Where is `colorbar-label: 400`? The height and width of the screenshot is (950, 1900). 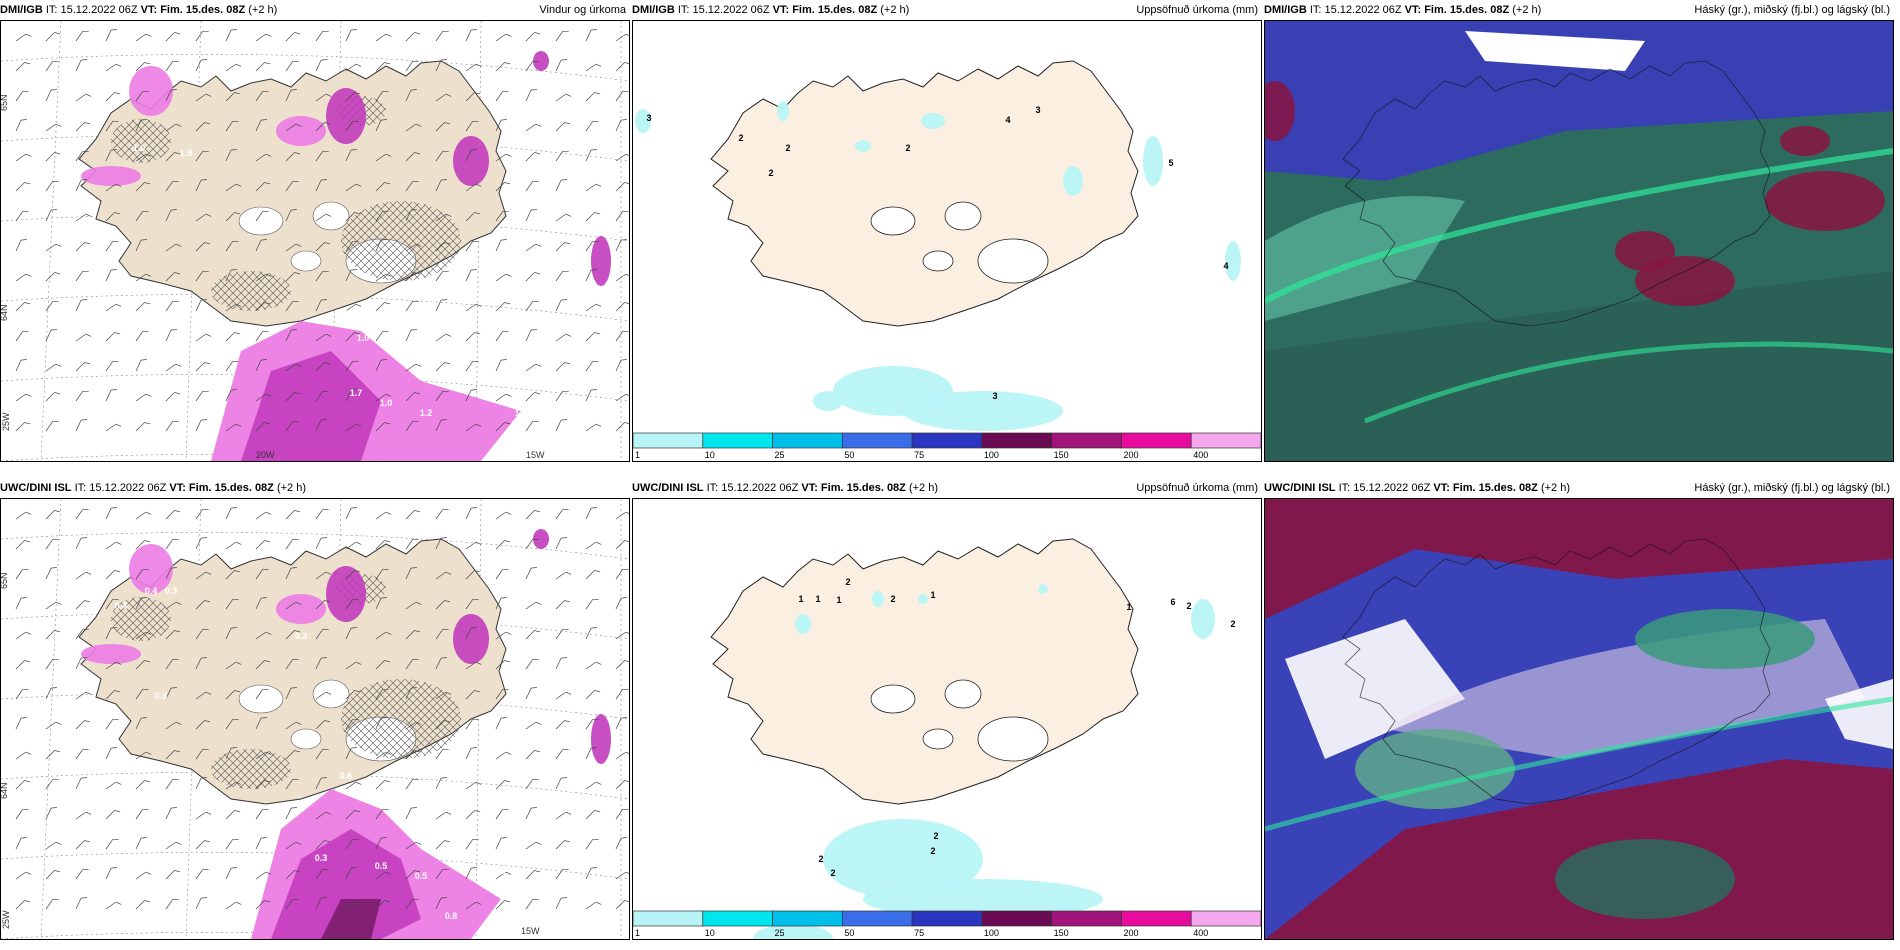 colorbar-label: 400 is located at coordinates (1200, 455).